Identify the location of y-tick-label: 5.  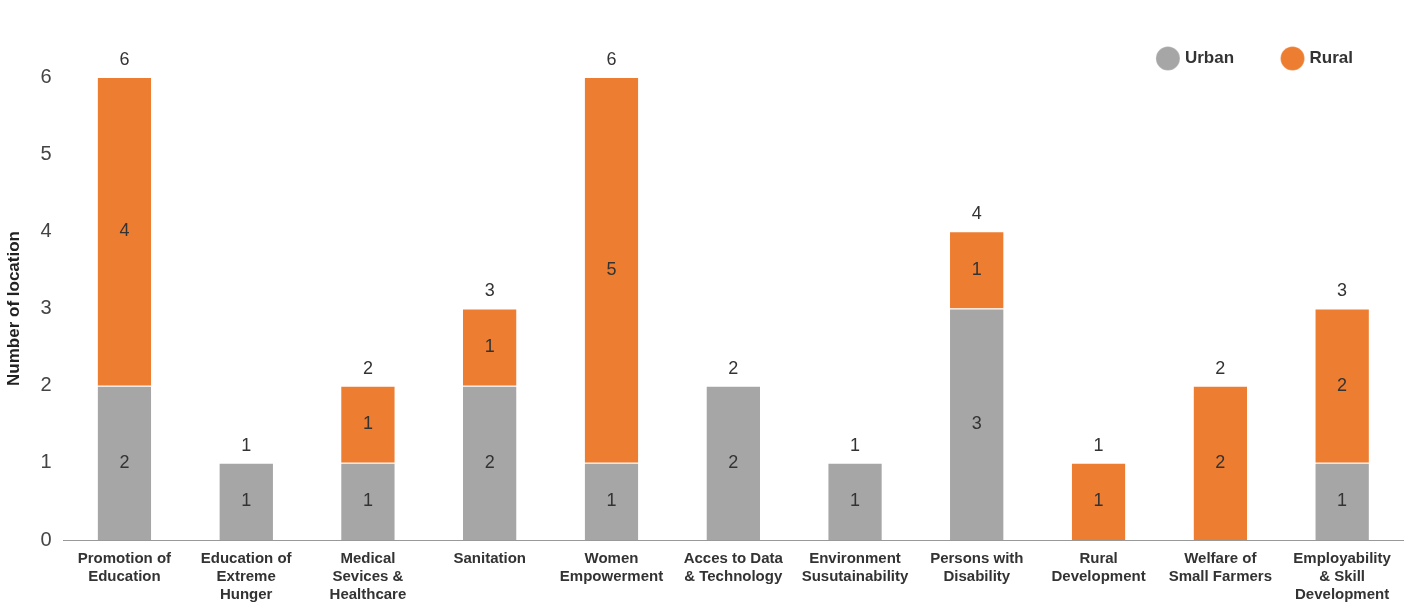
(46, 152).